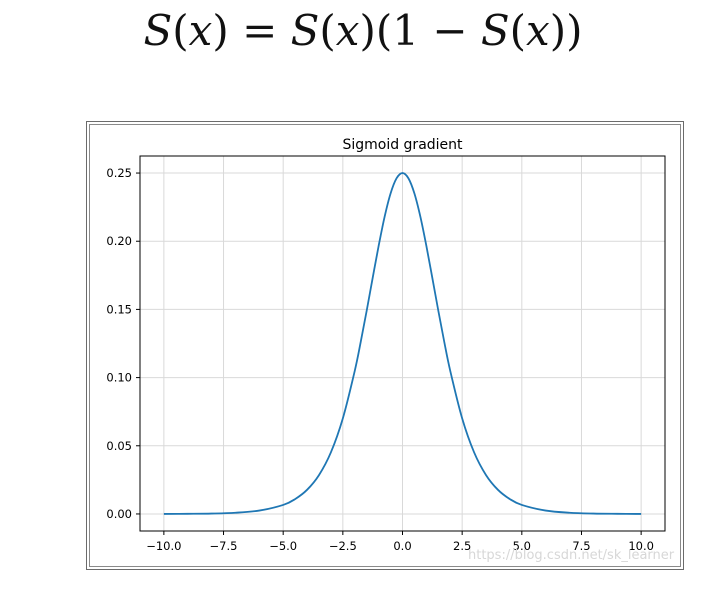  Describe the element at coordinates (259, 30) in the screenshot. I see `formula-equals: =` at that location.